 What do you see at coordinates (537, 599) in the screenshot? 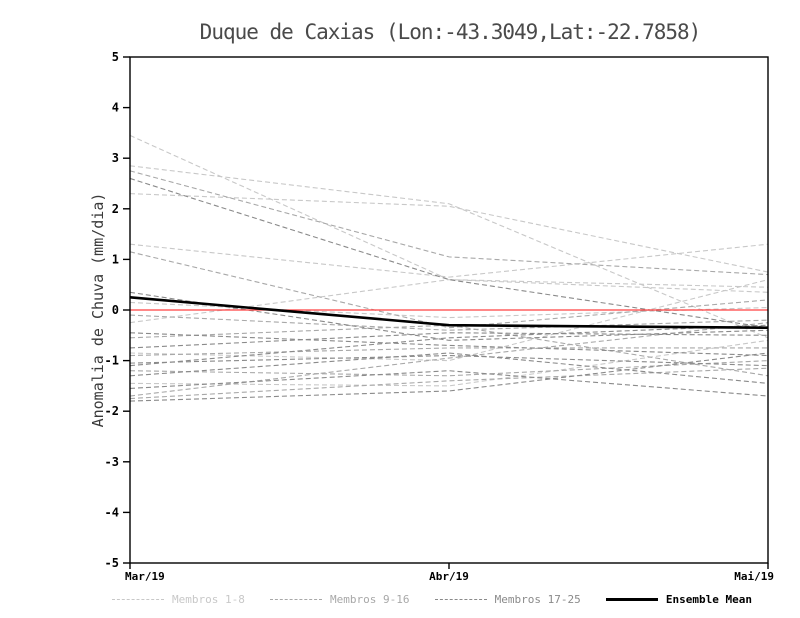
I see `legend-label: Membros 17-25` at bounding box center [537, 599].